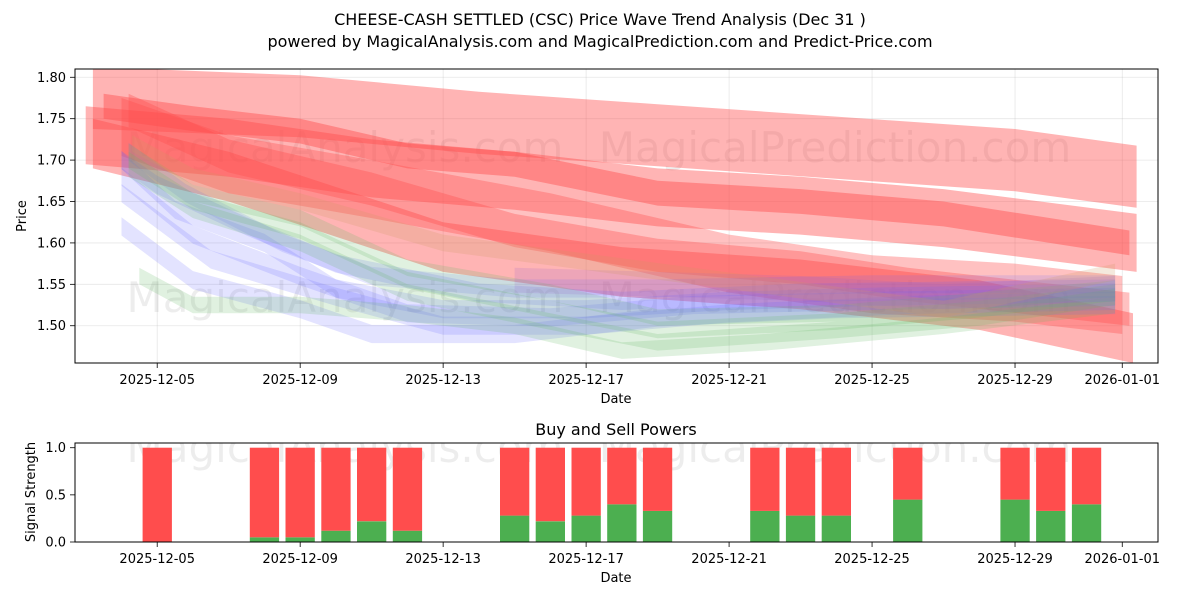 Image resolution: width=1200 pixels, height=600 pixels. Describe the element at coordinates (157, 380) in the screenshot. I see `price-x-tick-label: 2025-12-05` at that location.